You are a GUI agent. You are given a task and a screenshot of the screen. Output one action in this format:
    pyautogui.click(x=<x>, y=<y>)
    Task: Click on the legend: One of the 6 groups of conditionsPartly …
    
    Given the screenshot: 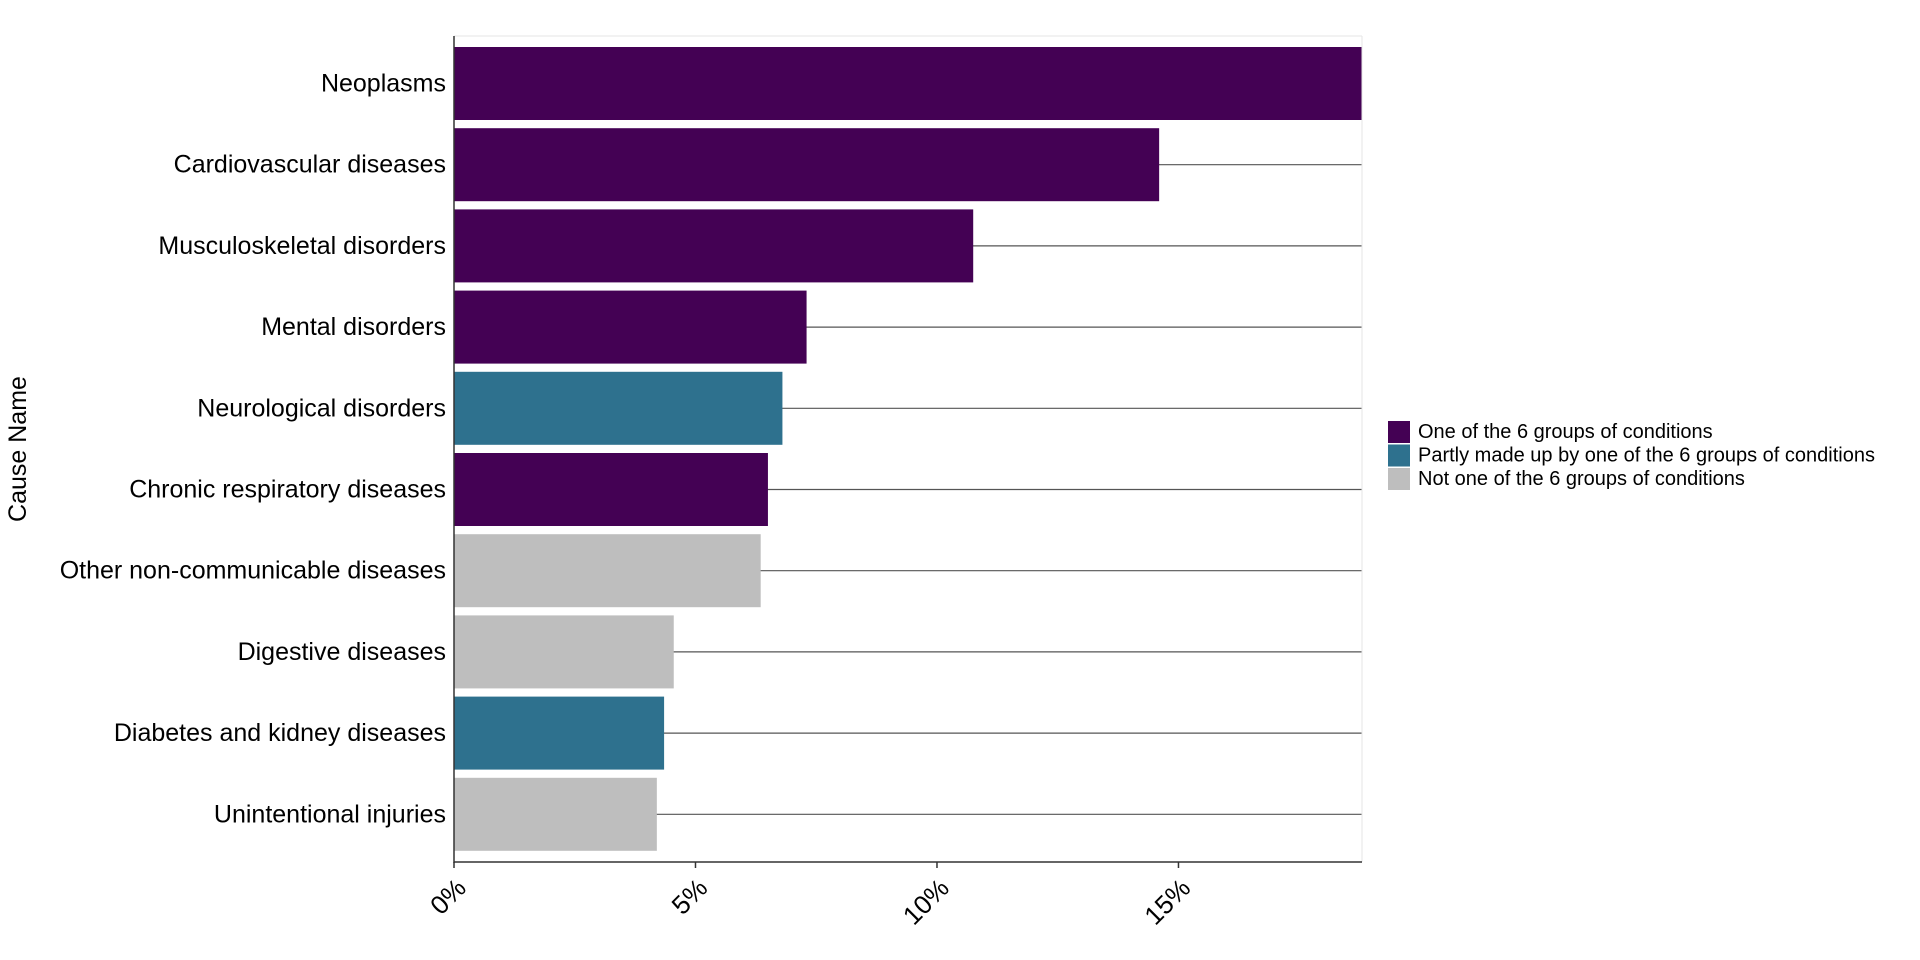 What is the action you would take?
    pyautogui.click(x=1631, y=455)
    